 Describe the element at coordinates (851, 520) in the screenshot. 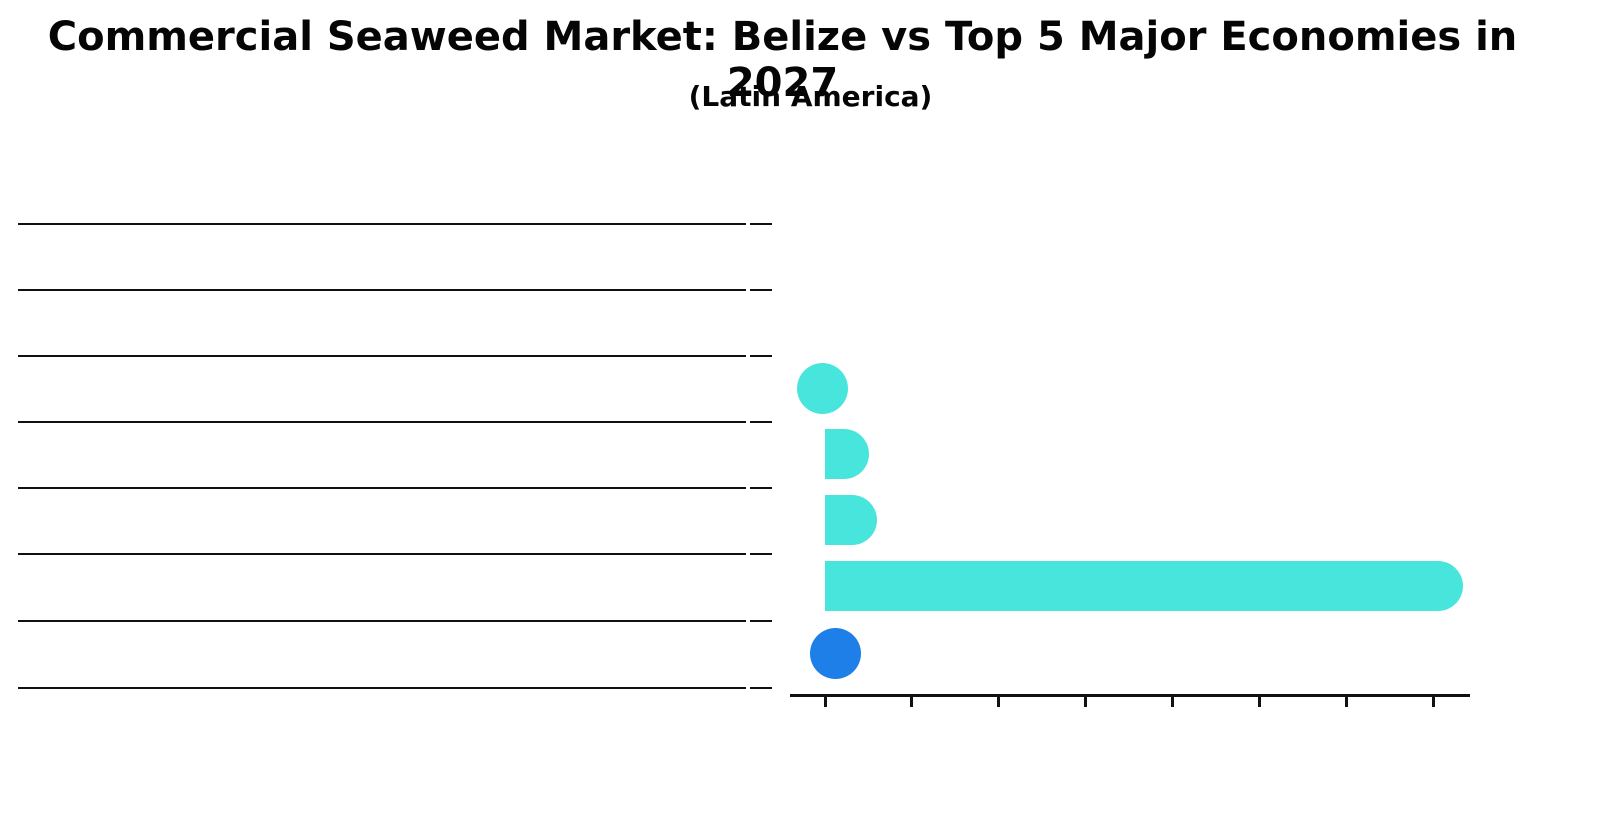

I see `bar-colombia` at that location.